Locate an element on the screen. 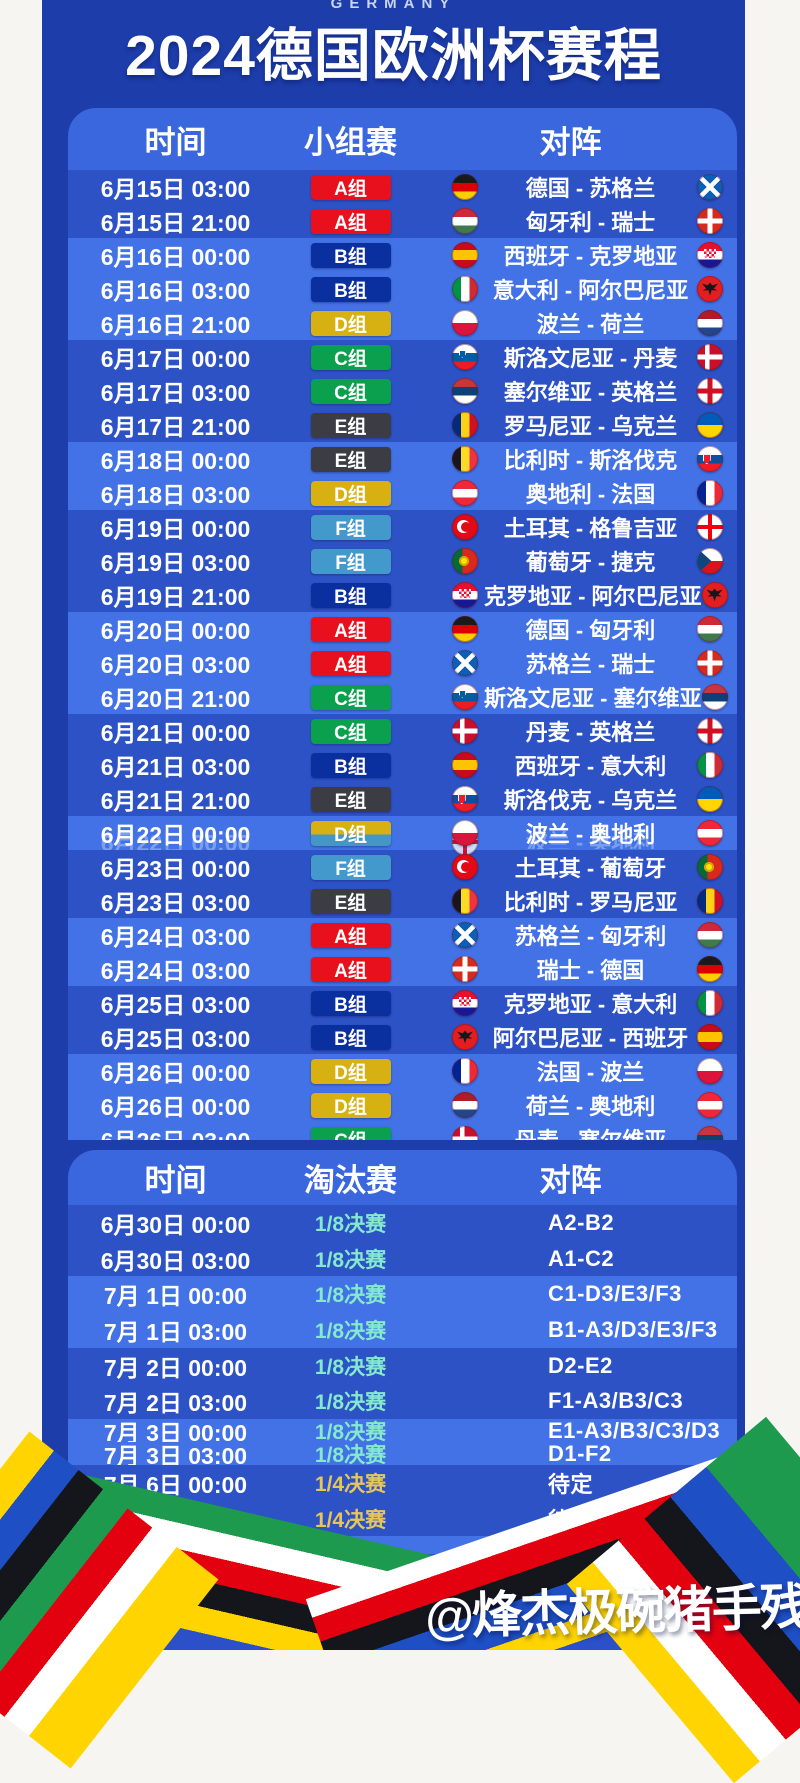 This screenshot has width=800, height=1783. match-name: 斯洛文尼亚 - 丹麦 is located at coordinates (590, 358).